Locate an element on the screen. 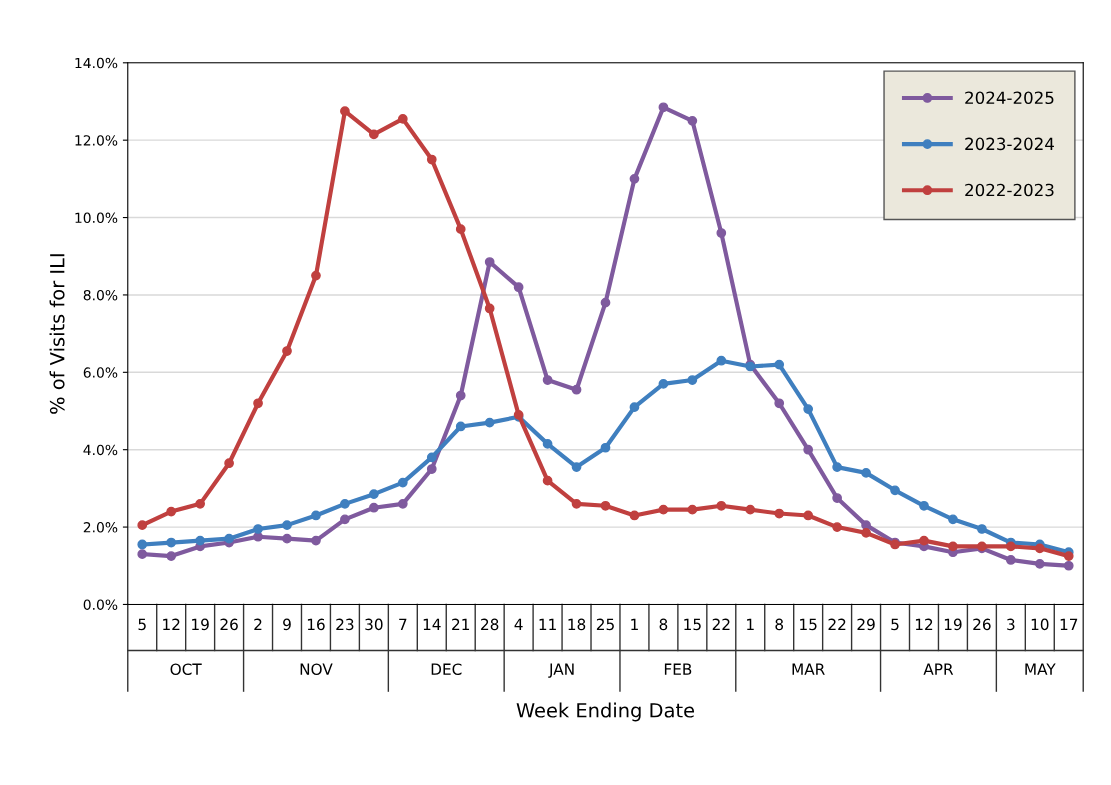 The width and height of the screenshot is (1111, 785). y-tick-label: 10.0% is located at coordinates (96, 218).